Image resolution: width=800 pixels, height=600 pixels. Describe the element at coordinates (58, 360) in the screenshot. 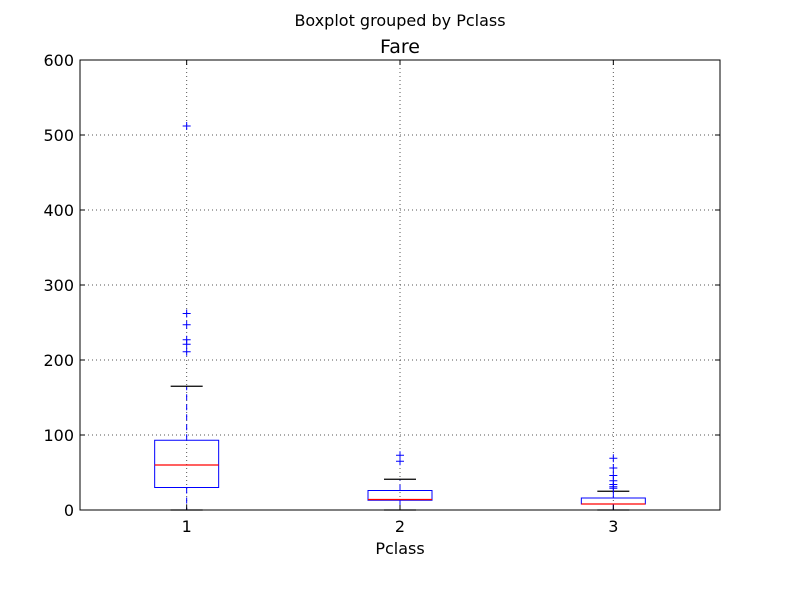

I see `y-tick-label: 200` at that location.